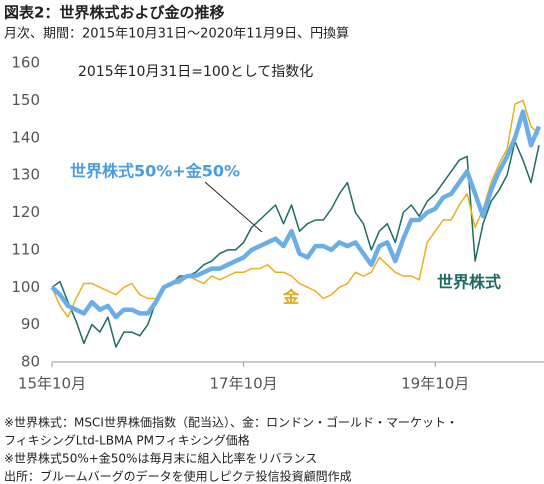 This screenshot has width=544, height=484. What do you see at coordinates (25, 249) in the screenshot?
I see `y-tick-label: 110` at bounding box center [25, 249].